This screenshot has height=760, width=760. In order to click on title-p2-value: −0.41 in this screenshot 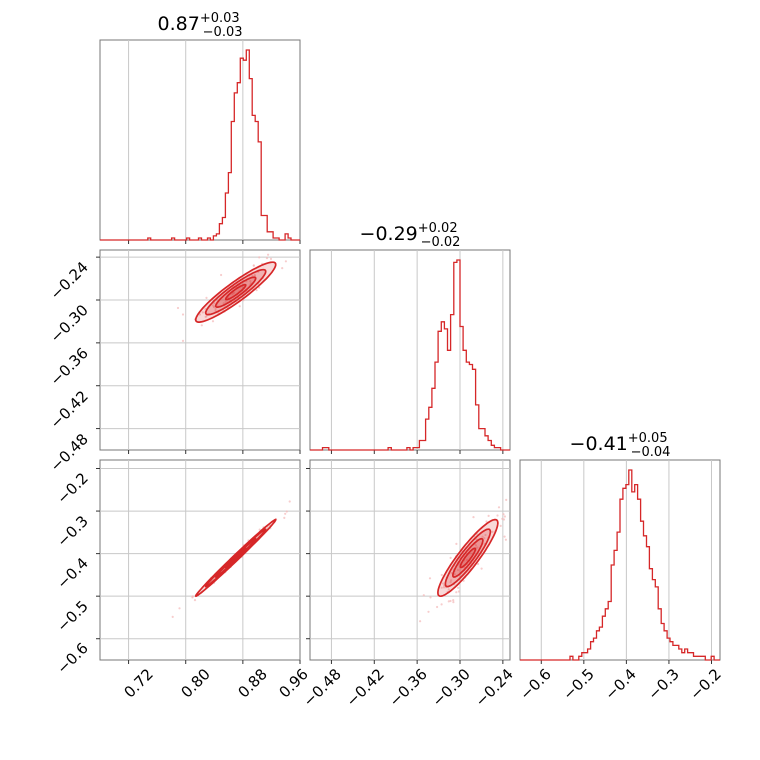, I will do `click(599, 444)`.